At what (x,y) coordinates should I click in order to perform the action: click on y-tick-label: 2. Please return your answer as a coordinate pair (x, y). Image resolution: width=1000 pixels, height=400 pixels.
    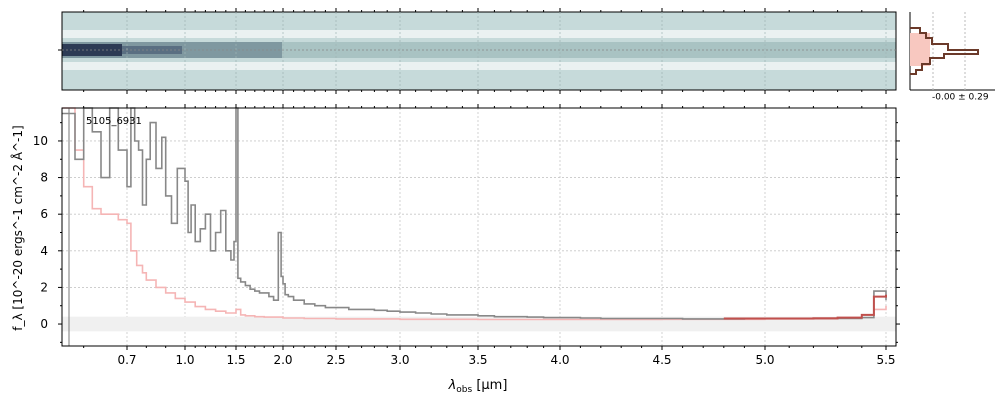
    Looking at the image, I should click on (44, 287).